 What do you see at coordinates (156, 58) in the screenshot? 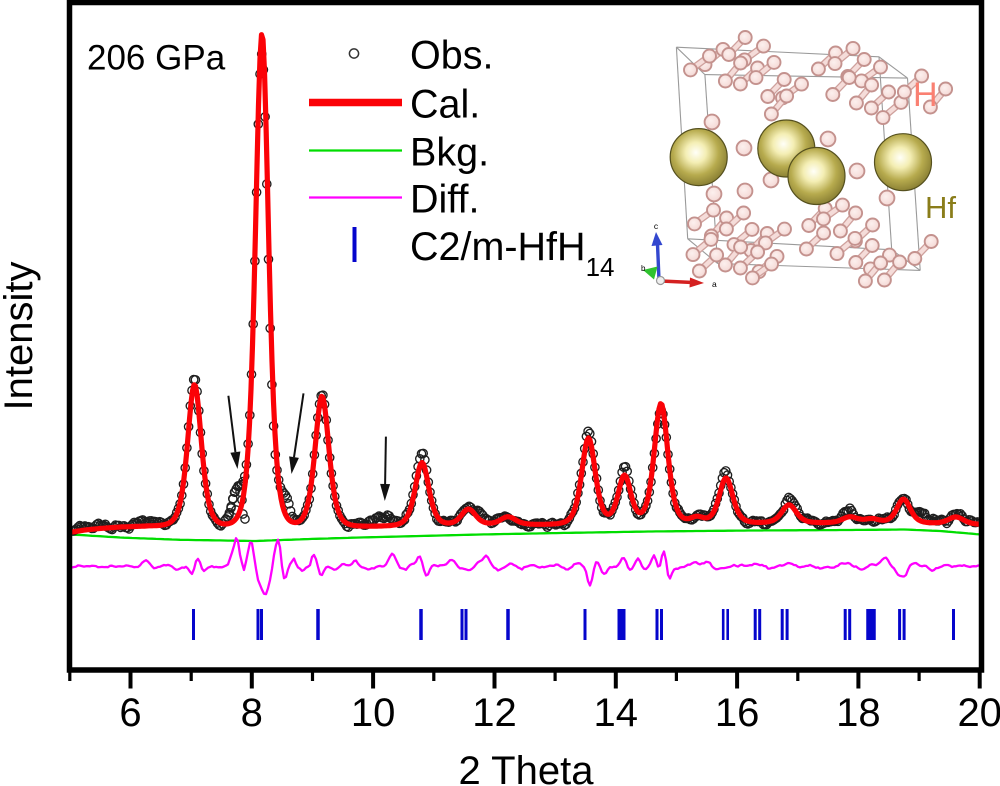
I see `svg-text: 206 GPa` at bounding box center [156, 58].